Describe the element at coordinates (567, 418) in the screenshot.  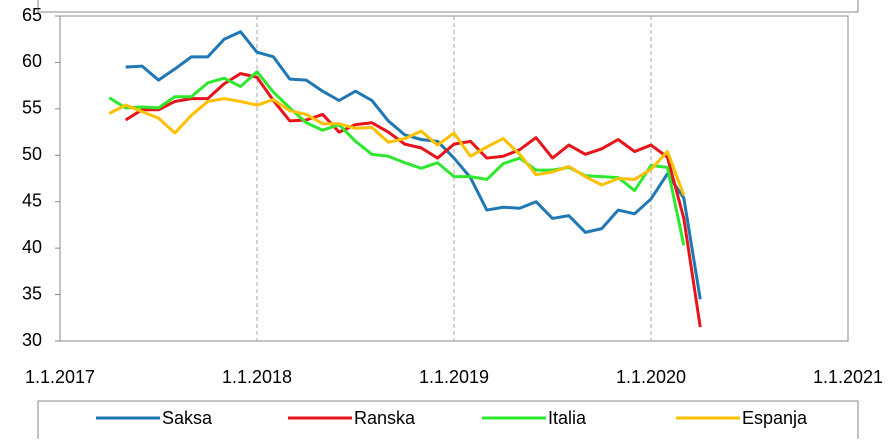
I see `legend-label: Italia` at that location.